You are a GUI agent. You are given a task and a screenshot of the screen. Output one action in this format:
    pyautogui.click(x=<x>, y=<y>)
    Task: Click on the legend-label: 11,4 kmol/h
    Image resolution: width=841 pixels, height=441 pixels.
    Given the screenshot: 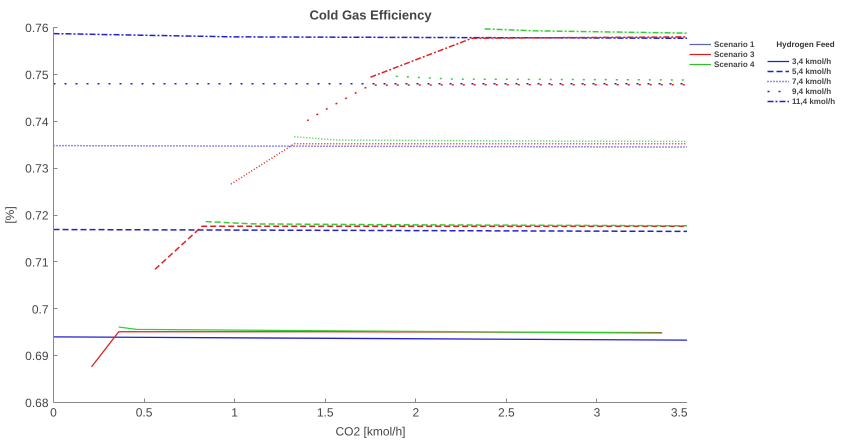 What is the action you would take?
    pyautogui.click(x=814, y=101)
    